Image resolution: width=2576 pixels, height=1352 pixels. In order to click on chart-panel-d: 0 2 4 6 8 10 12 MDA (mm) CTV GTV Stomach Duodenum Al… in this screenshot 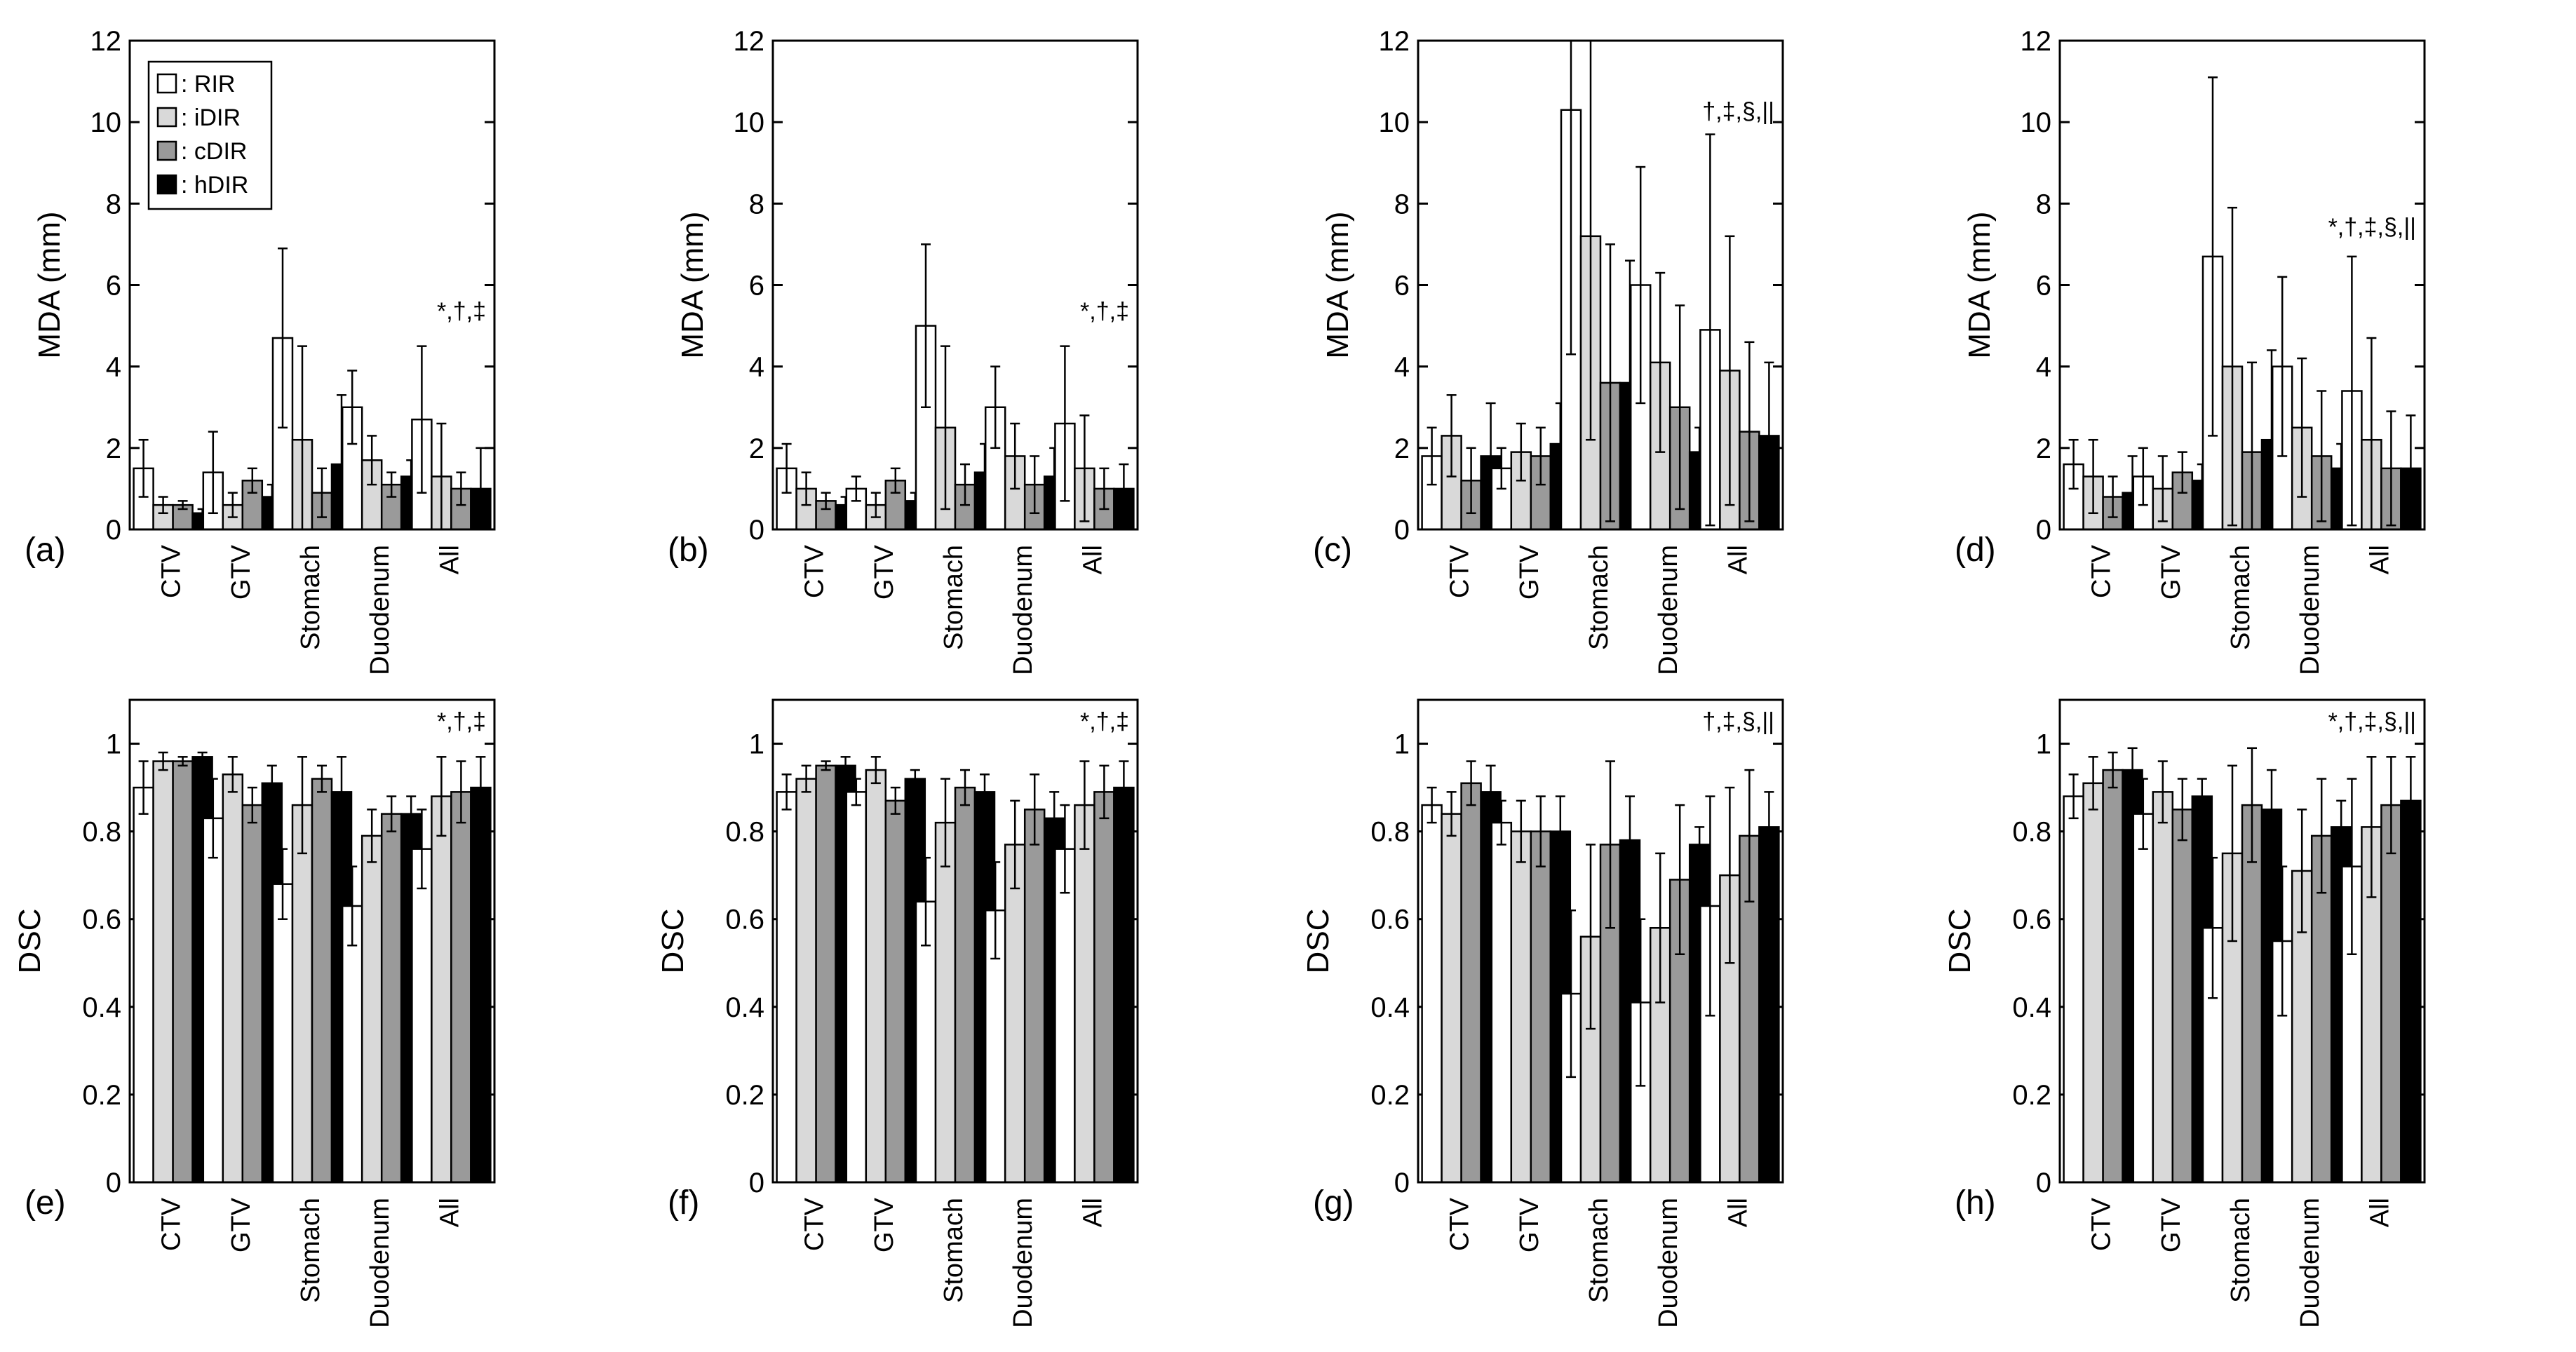, I will do `click(2190, 350)`.